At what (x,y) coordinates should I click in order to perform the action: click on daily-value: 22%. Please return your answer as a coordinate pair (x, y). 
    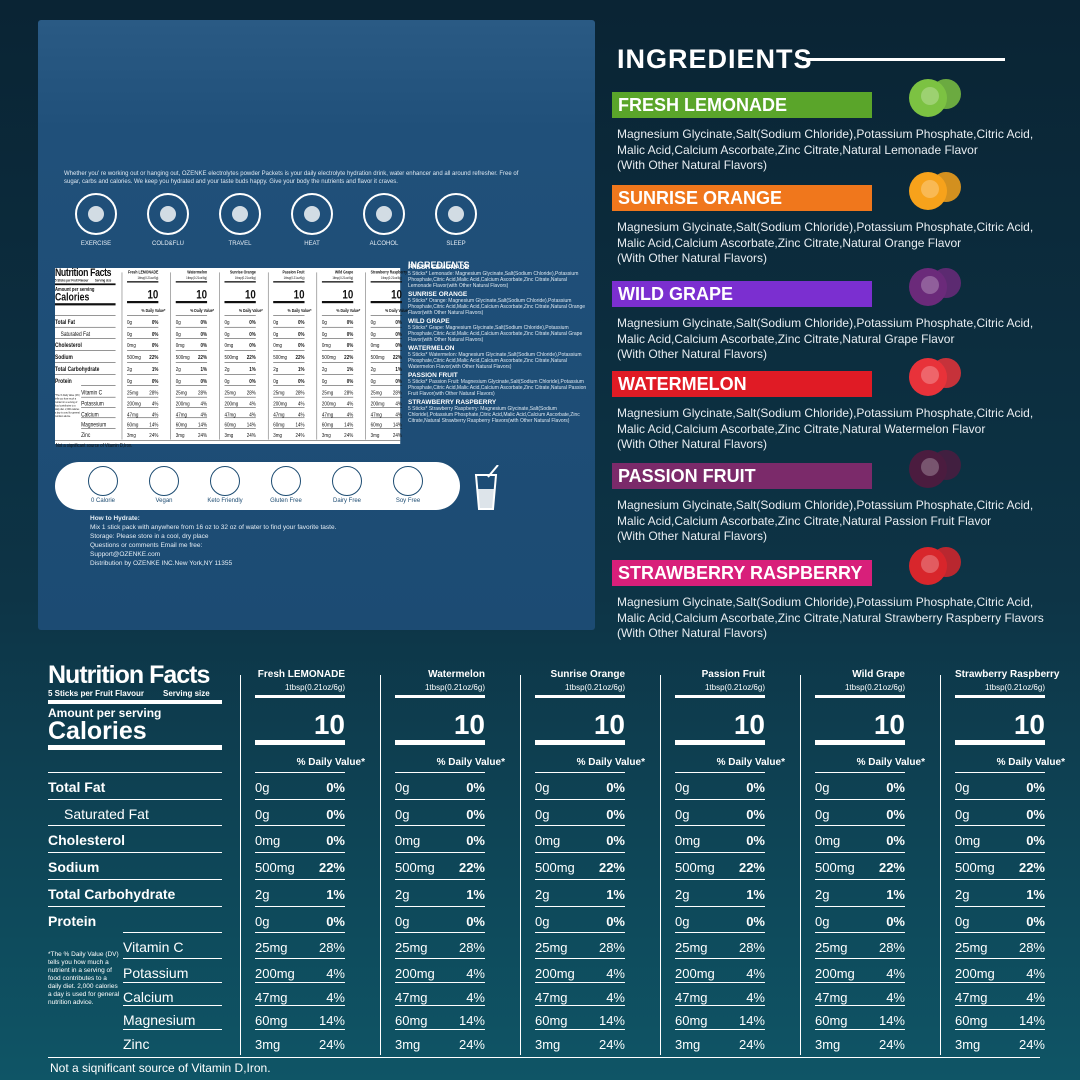
    Looking at the image, I should click on (891, 867).